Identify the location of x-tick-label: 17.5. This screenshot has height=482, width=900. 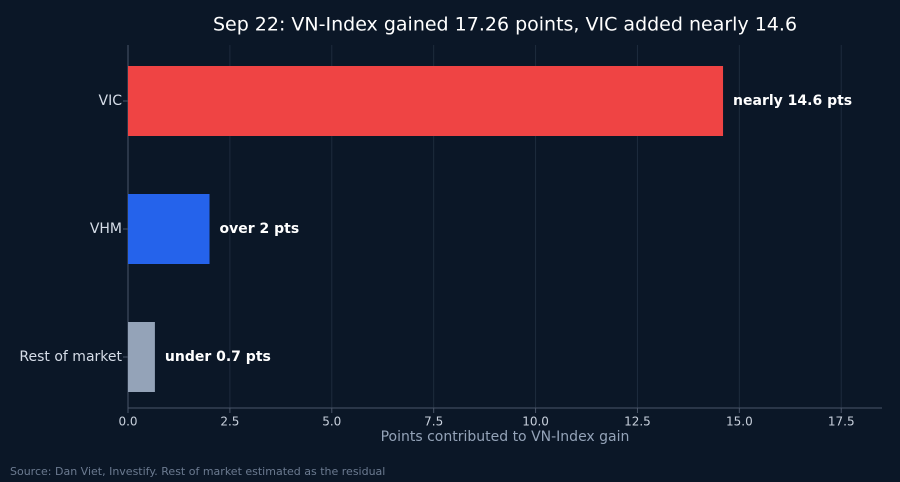
(841, 422).